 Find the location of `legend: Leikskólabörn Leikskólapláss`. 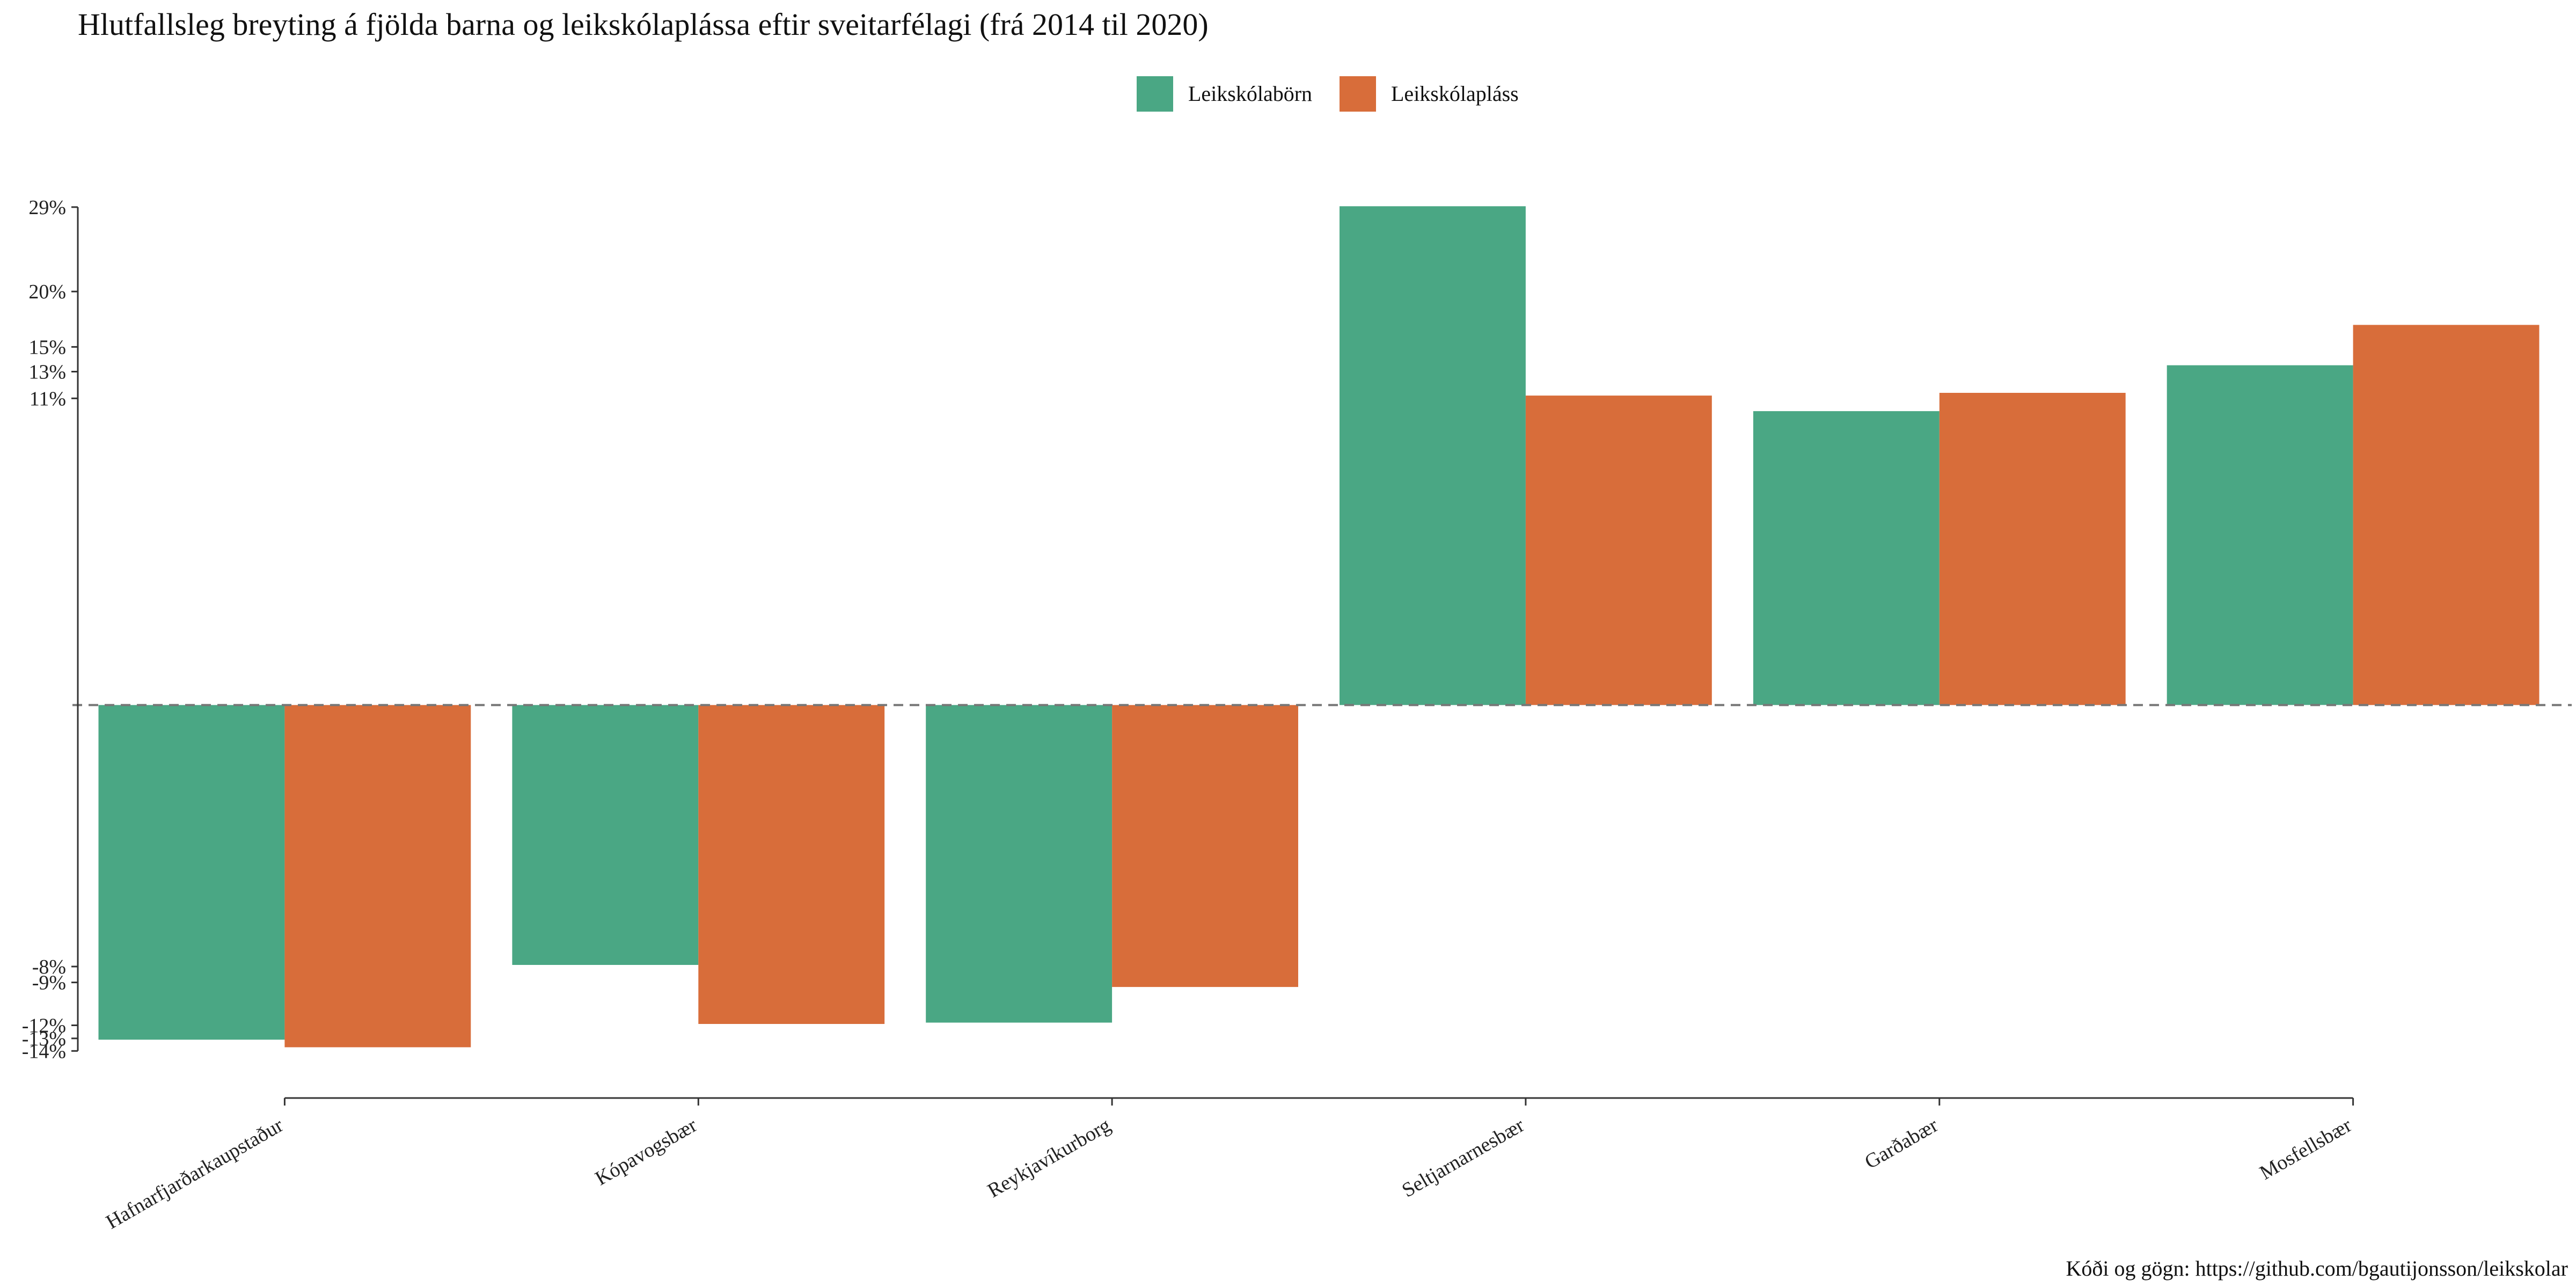

legend: Leikskólabörn Leikskólapláss is located at coordinates (1328, 94).